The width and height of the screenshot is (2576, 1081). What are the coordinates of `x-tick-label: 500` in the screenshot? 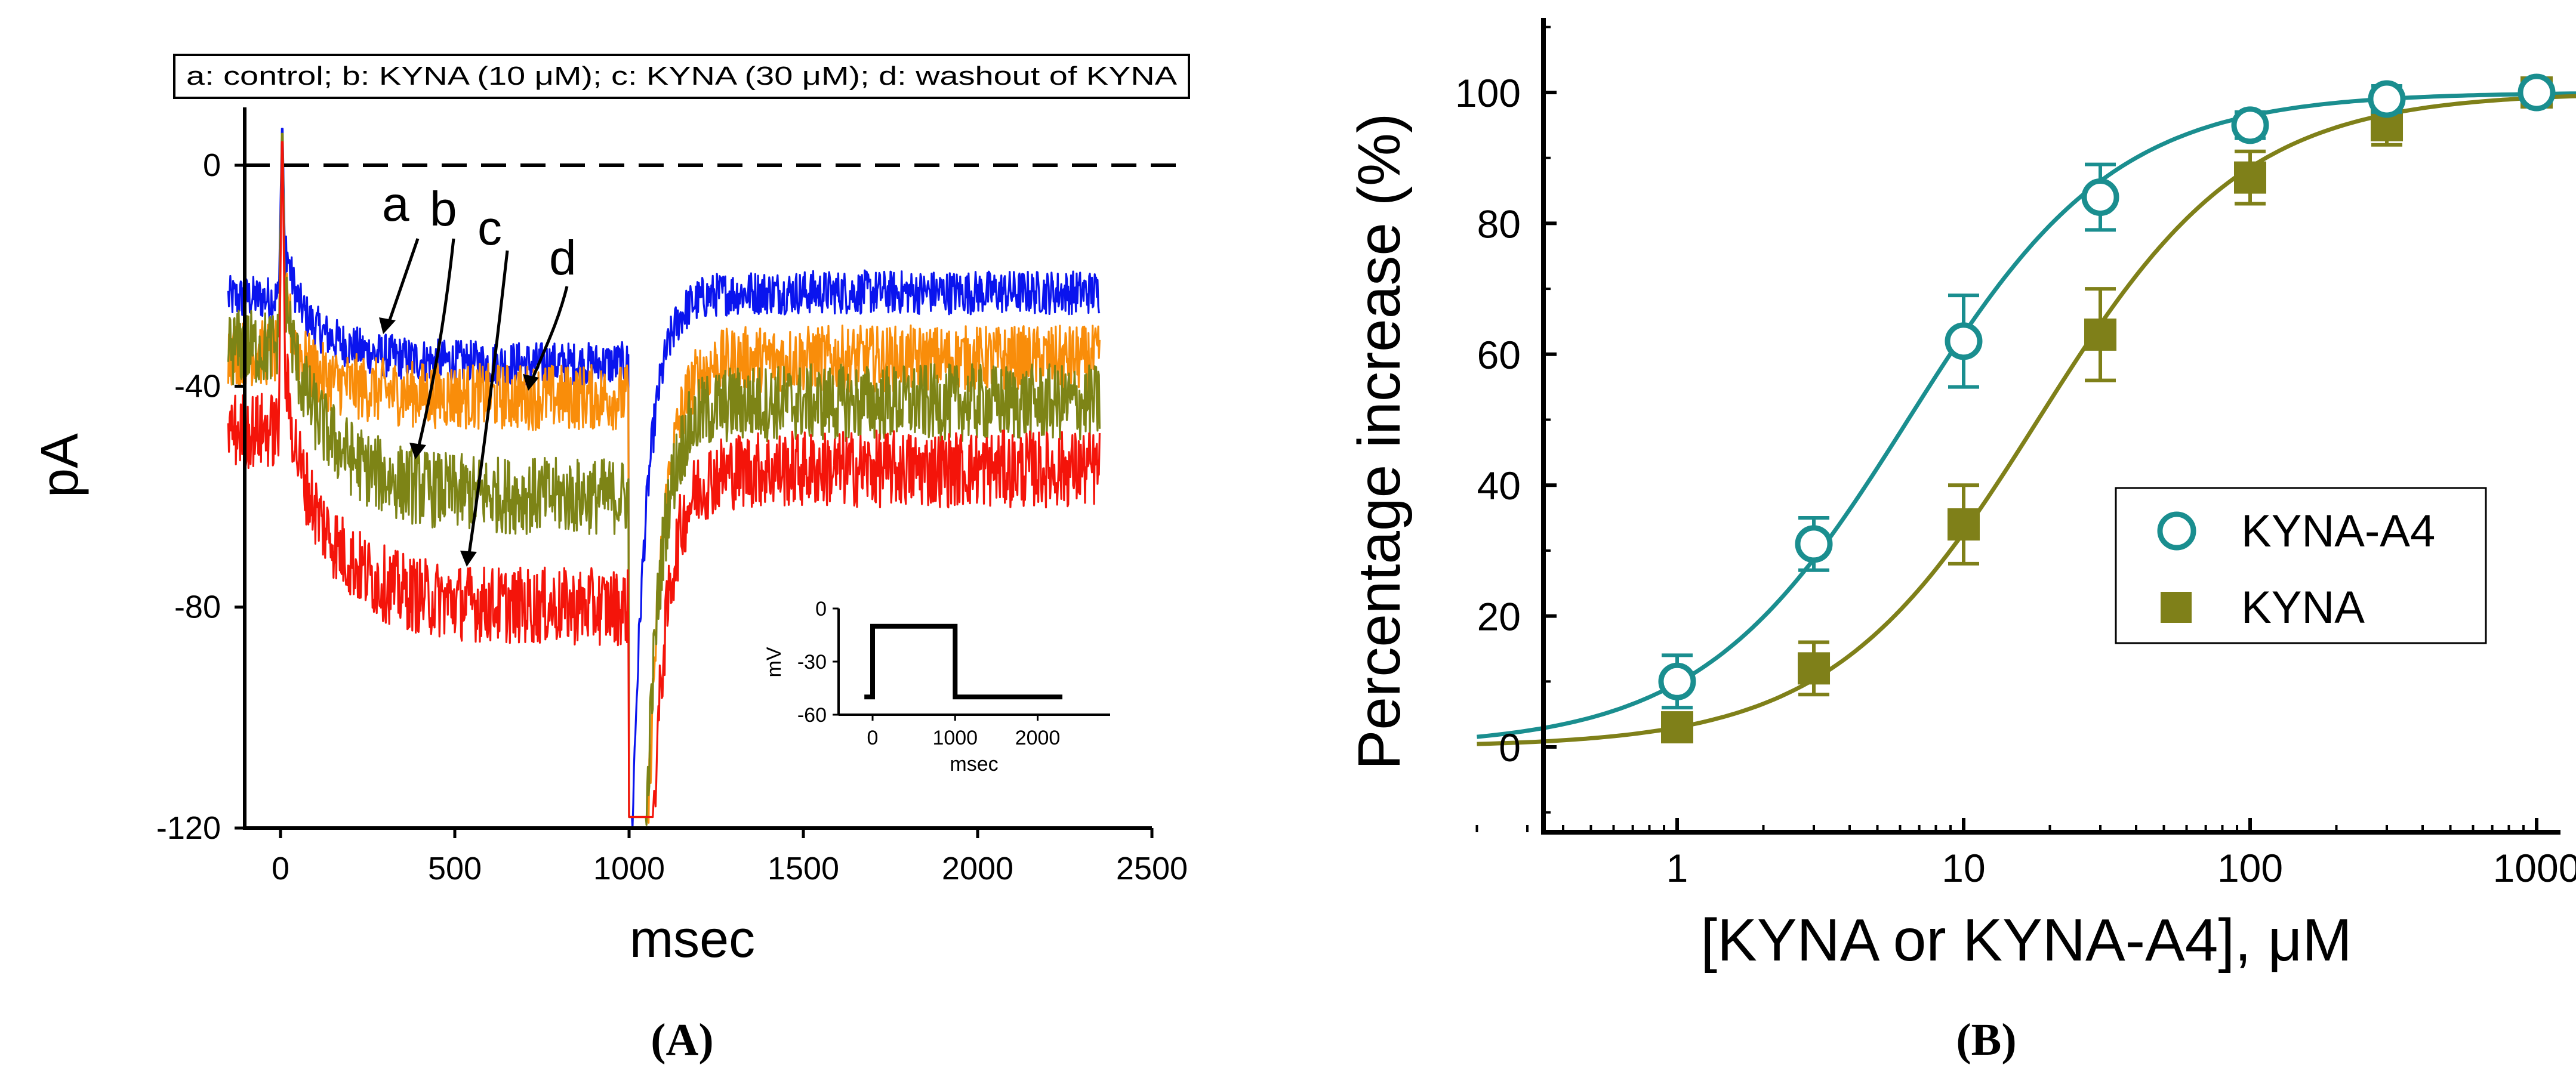 It's located at (455, 869).